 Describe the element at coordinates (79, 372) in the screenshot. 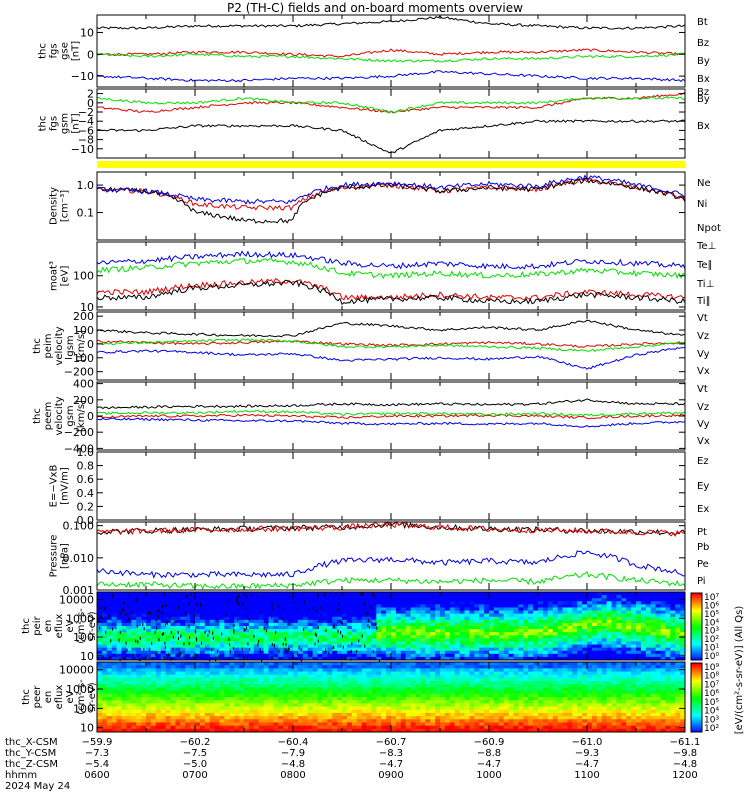

I see `y-tick-label: −200` at that location.